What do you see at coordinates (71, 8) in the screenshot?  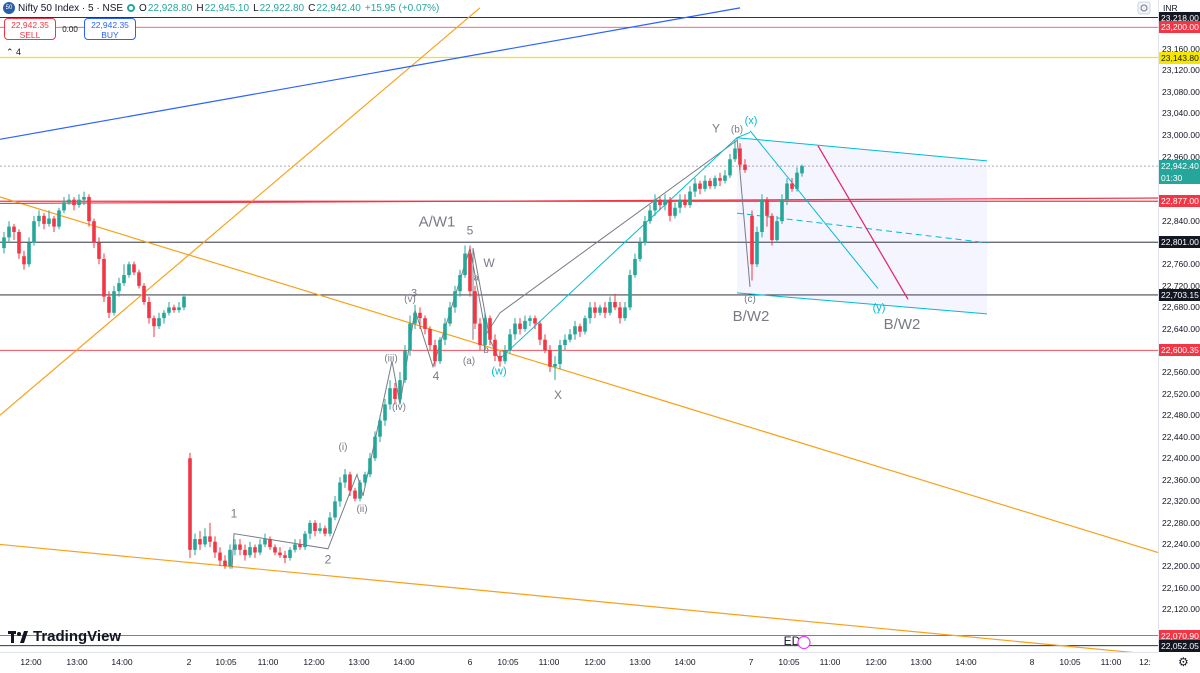 I see `symbol-title: Nifty 50 Index · 5 · NSE` at bounding box center [71, 8].